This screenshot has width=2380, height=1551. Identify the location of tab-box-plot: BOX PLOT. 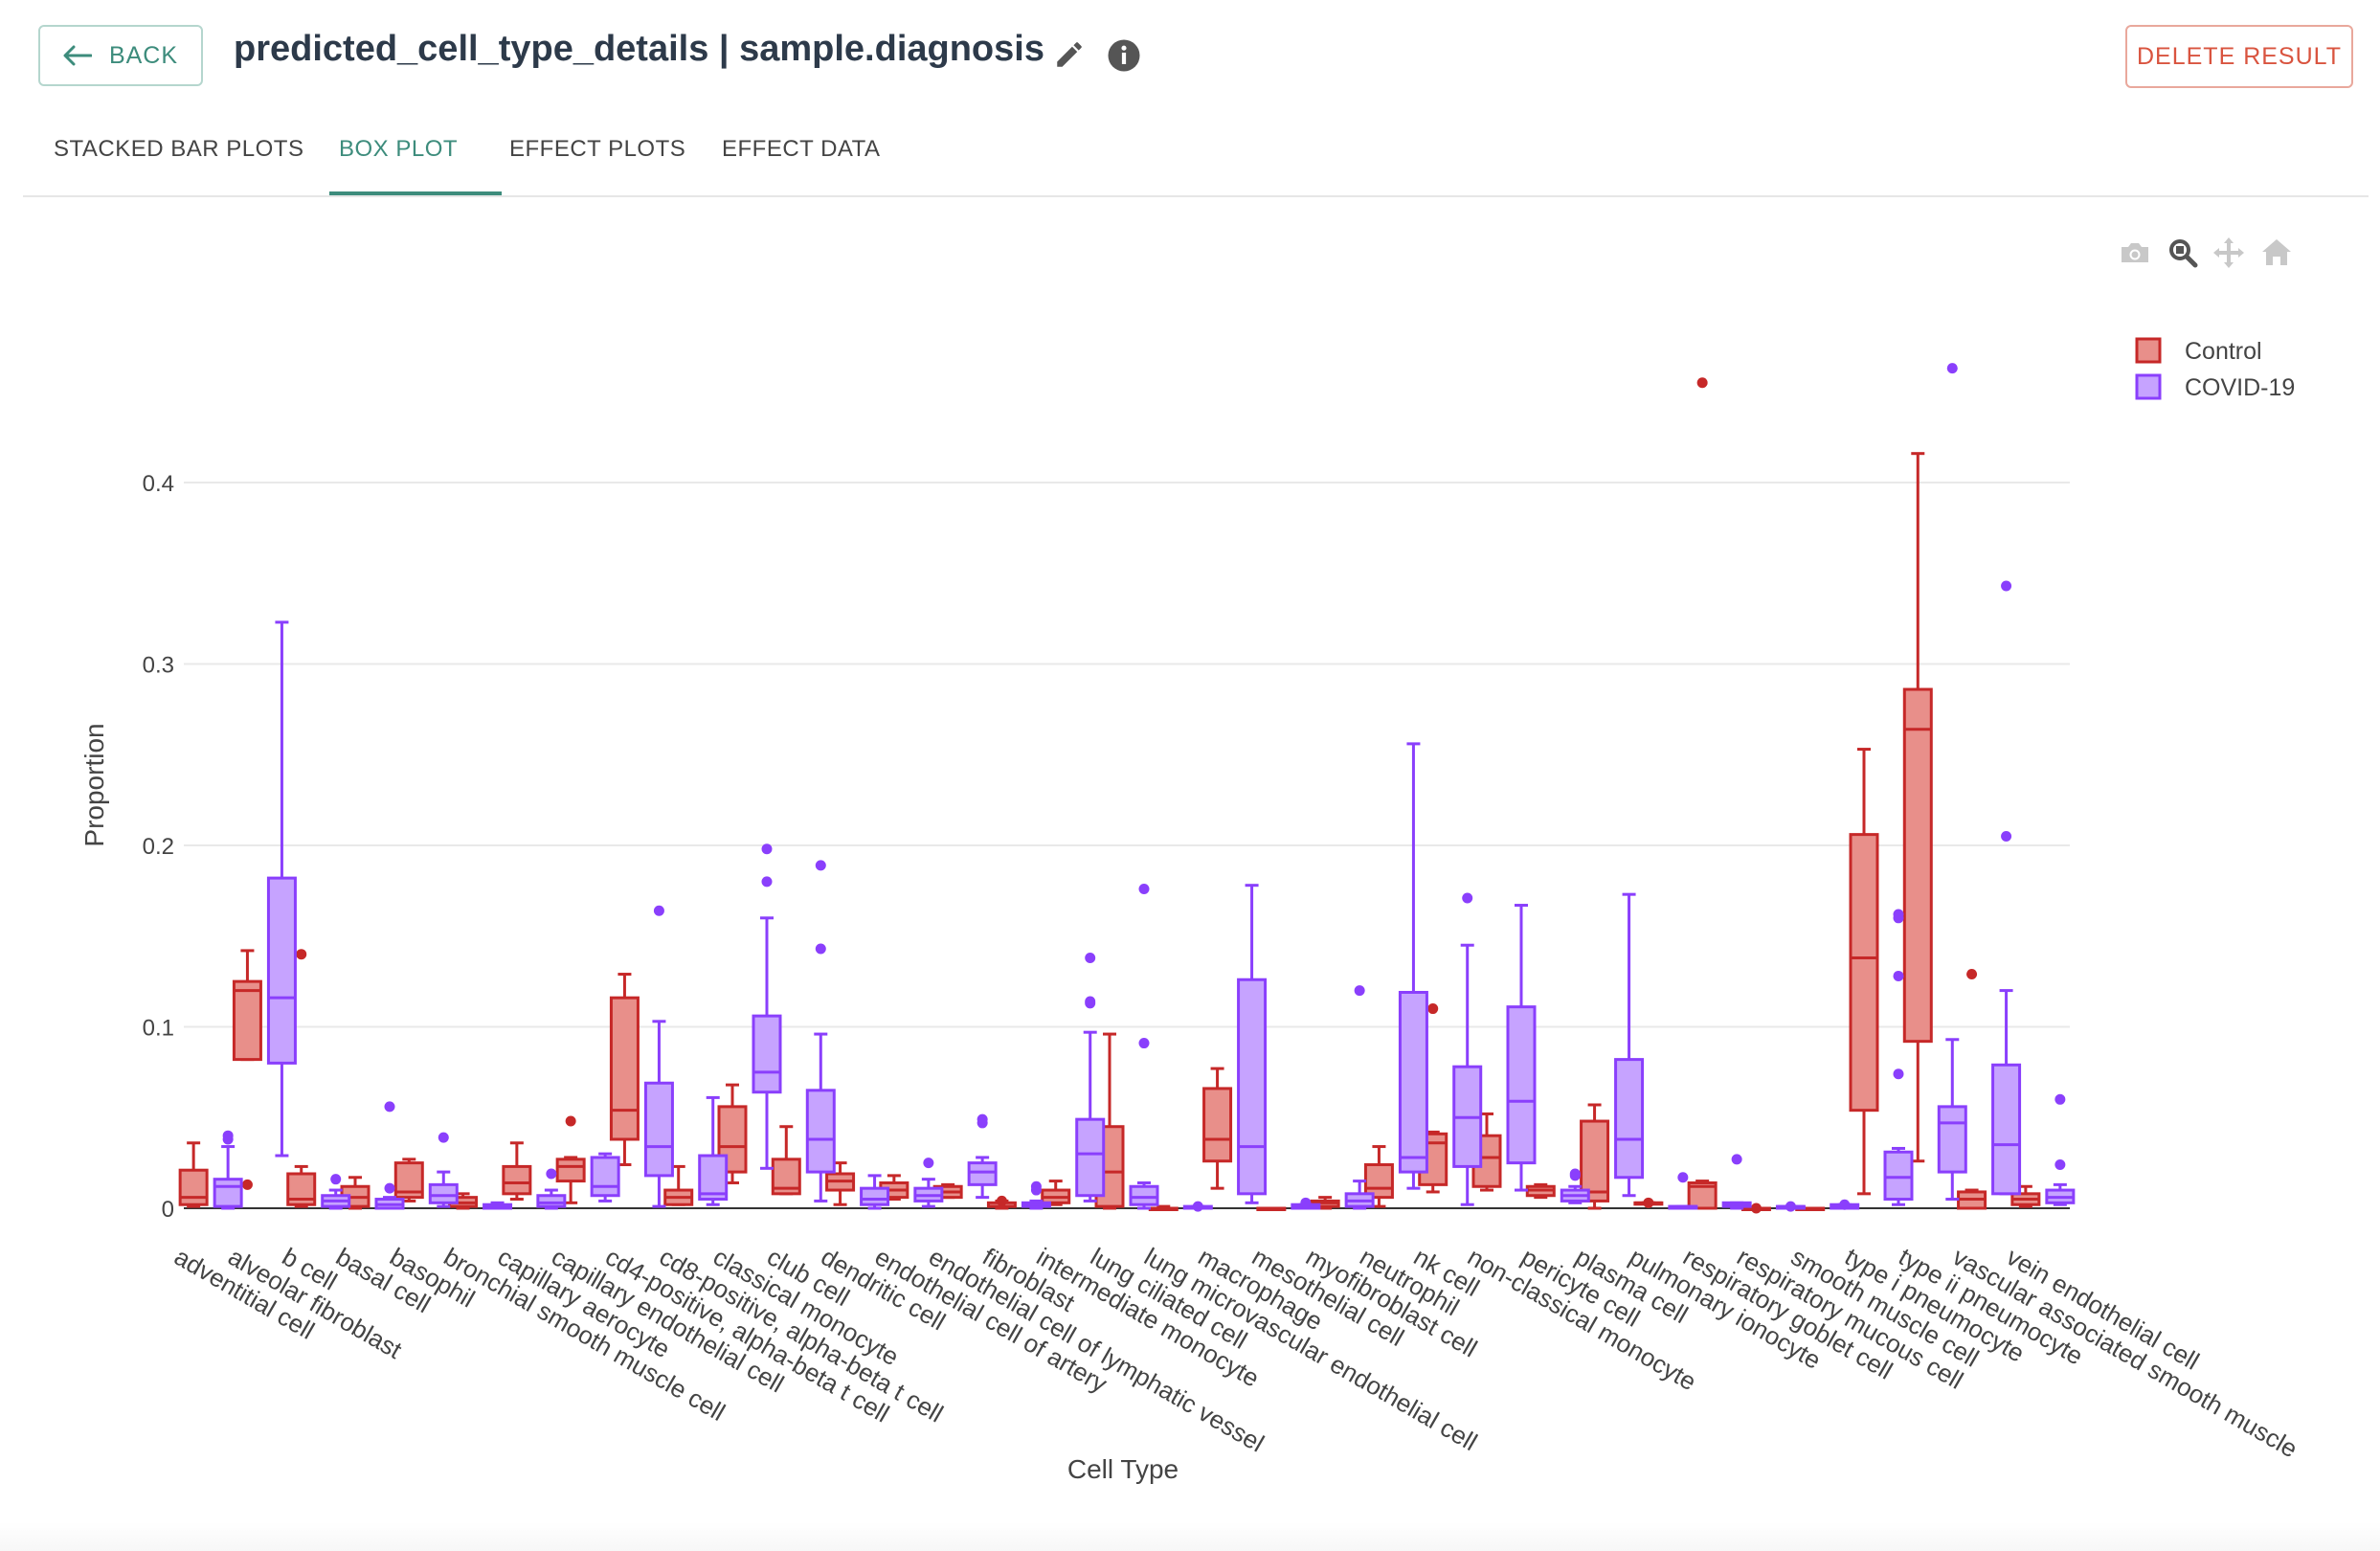
(399, 149).